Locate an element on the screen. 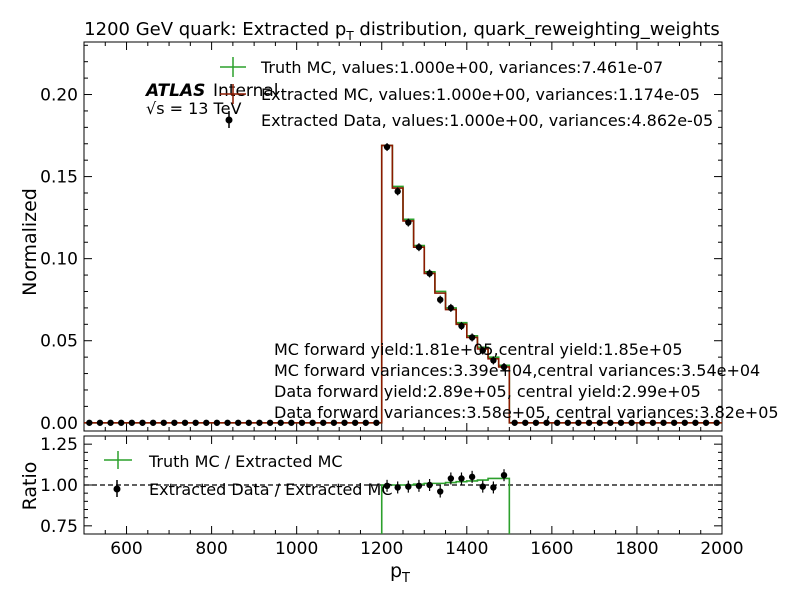 The image size is (799, 599). legend-entry-data-ratio: Extracted Data / Extracted MC is located at coordinates (253, 489).